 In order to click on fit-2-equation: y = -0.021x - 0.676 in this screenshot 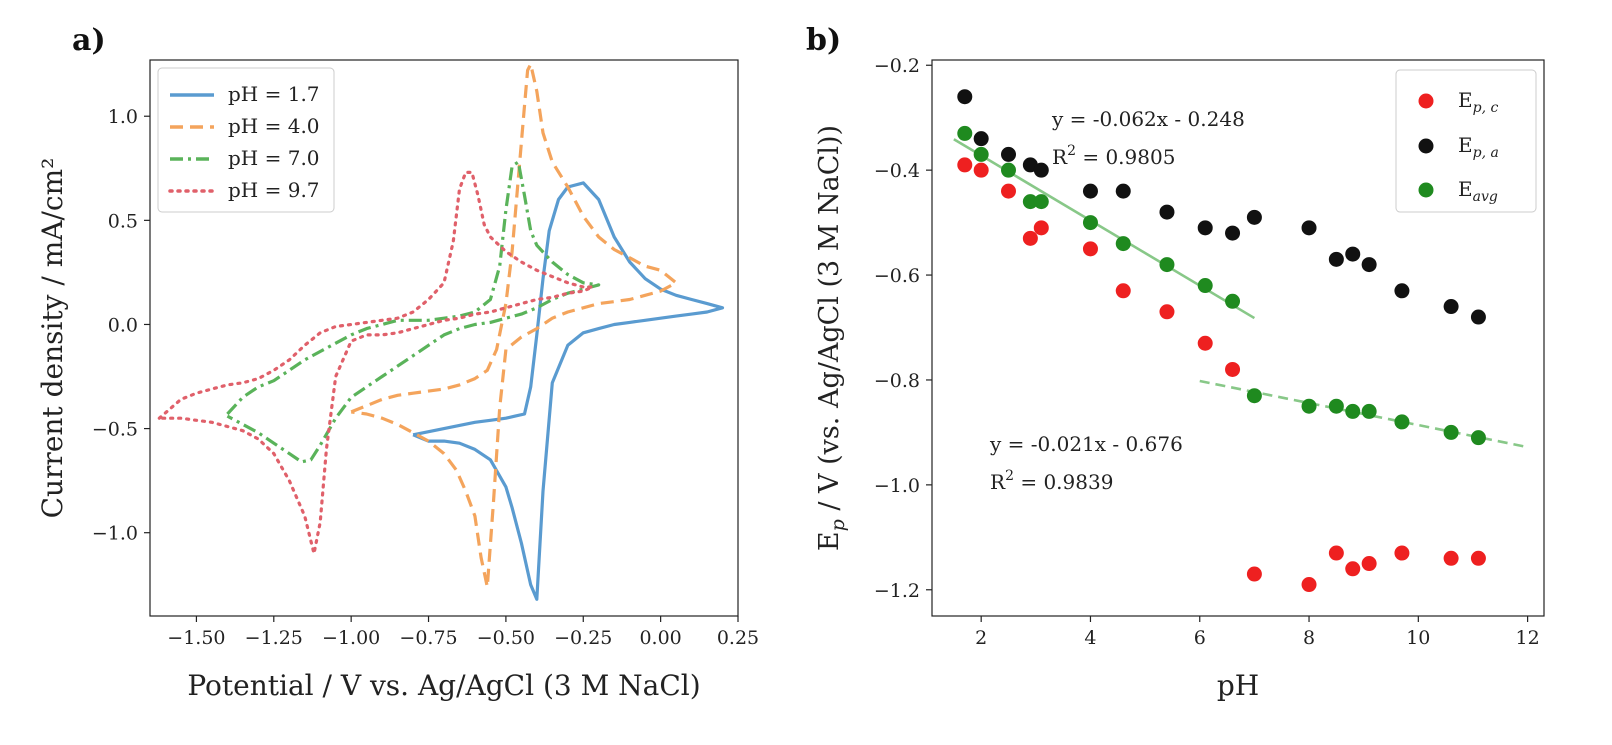, I will do `click(1086, 444)`.